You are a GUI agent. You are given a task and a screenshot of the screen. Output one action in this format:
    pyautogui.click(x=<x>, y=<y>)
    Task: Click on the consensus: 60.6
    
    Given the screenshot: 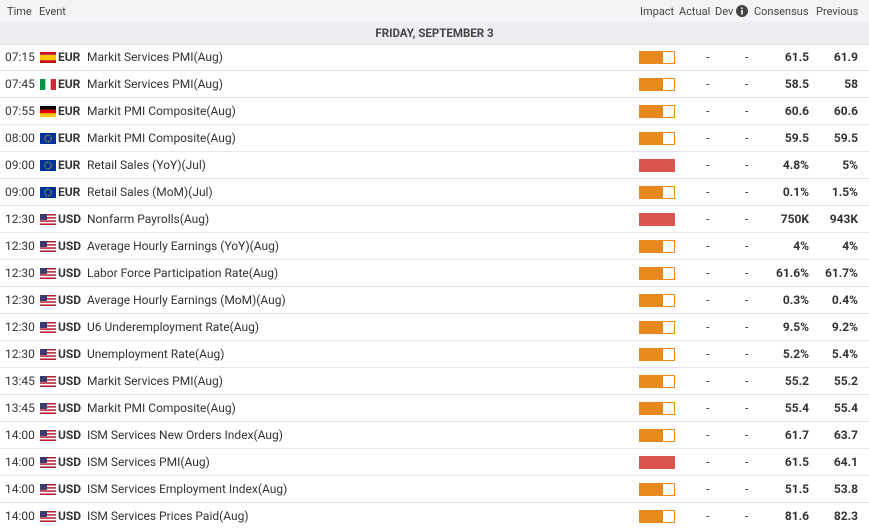 What is the action you would take?
    pyautogui.click(x=796, y=111)
    